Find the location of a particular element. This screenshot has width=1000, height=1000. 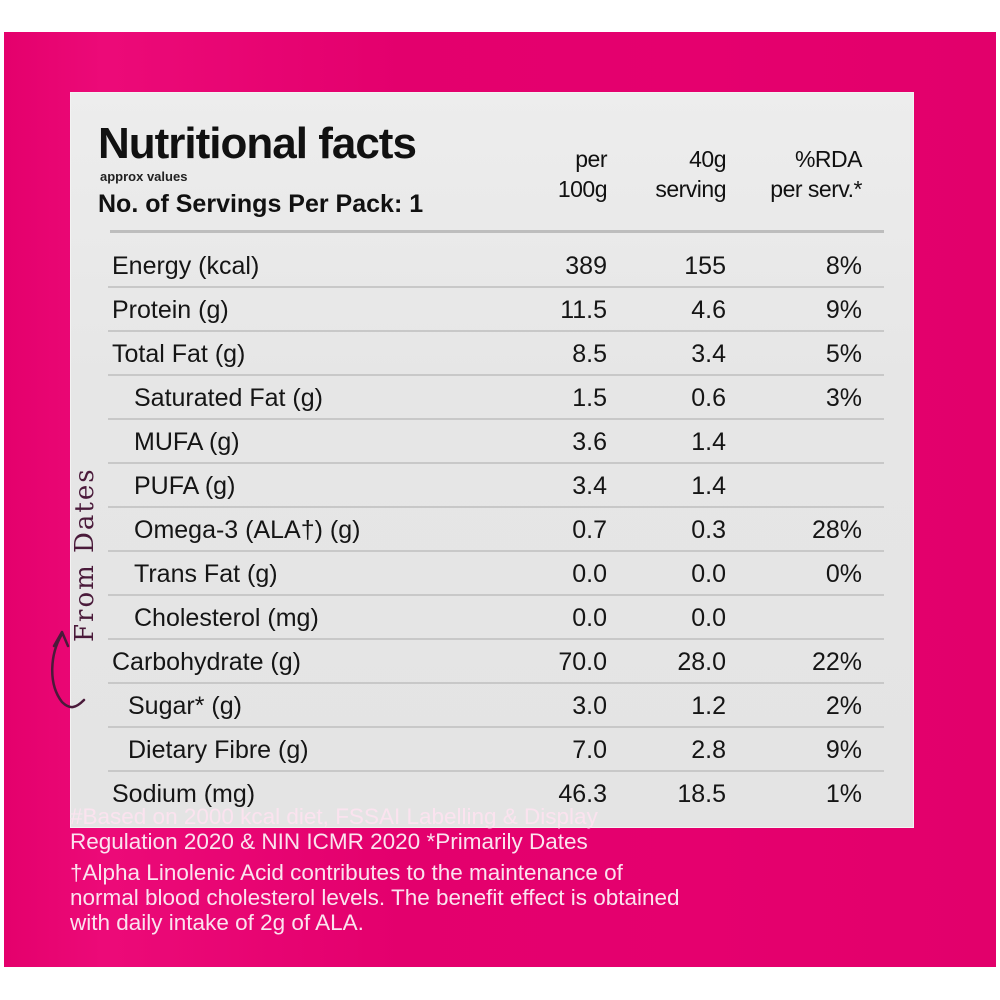

table-row: Carbohydrate (g) 70.0 28.0 22% is located at coordinates (496, 662).